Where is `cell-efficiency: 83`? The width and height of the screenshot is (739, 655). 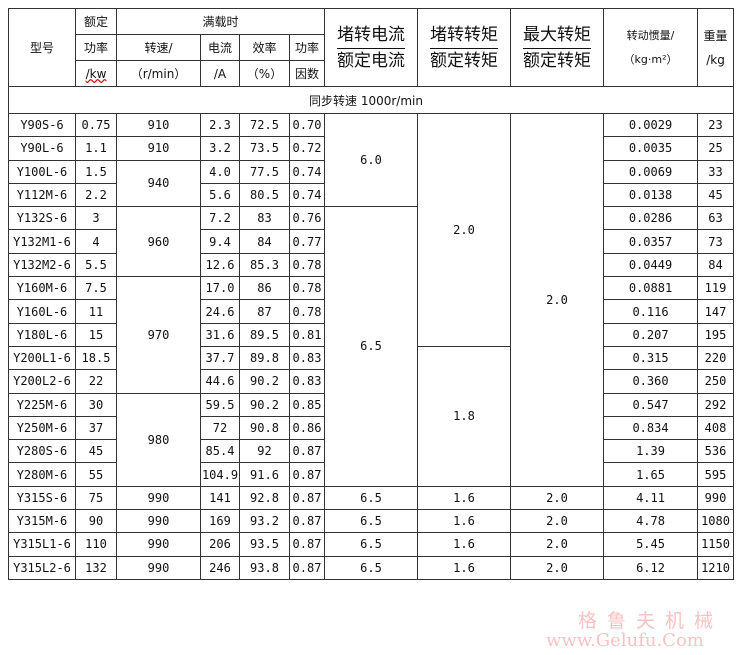 cell-efficiency: 83 is located at coordinates (264, 218).